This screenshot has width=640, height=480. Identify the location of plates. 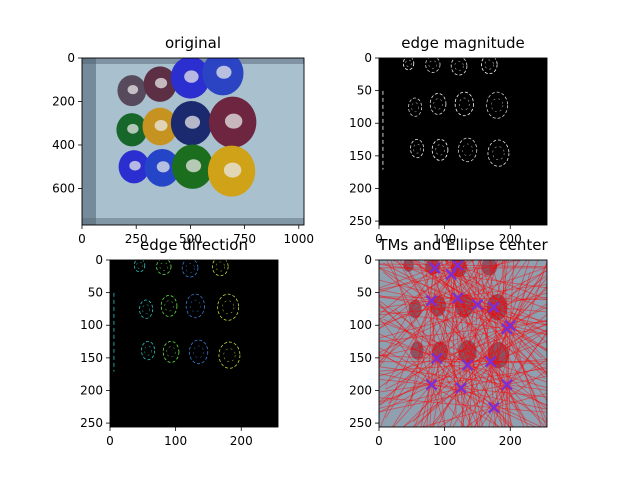
(186, 127).